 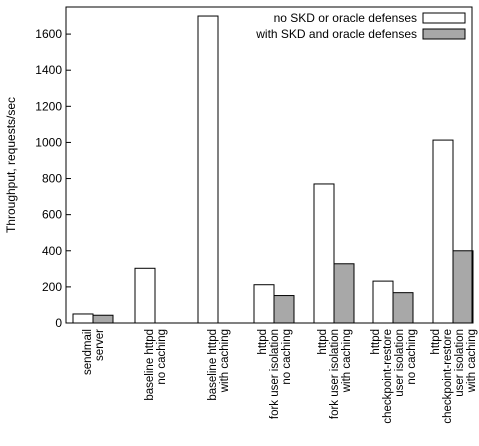 I want to click on y-tick-label: 400, so click(x=52, y=251).